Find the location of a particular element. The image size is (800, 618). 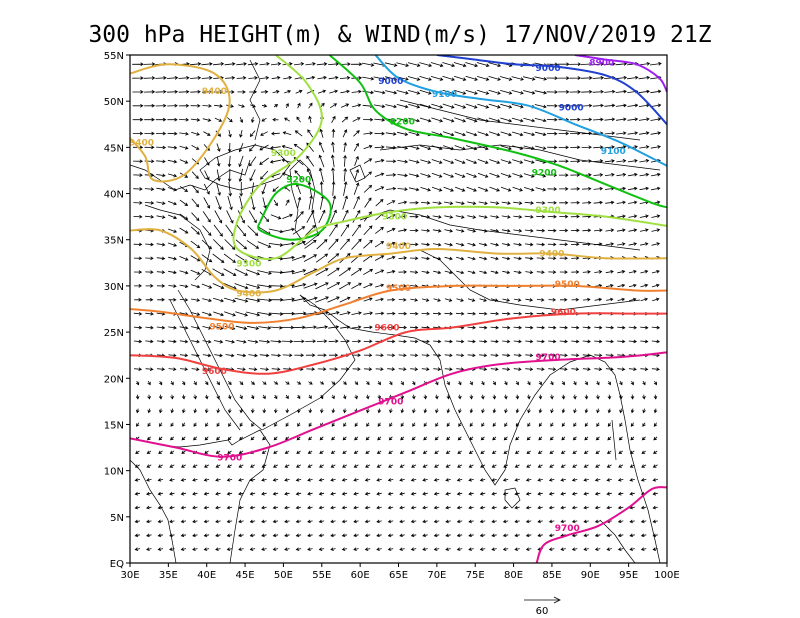

contour-label: 9200 is located at coordinates (402, 123).